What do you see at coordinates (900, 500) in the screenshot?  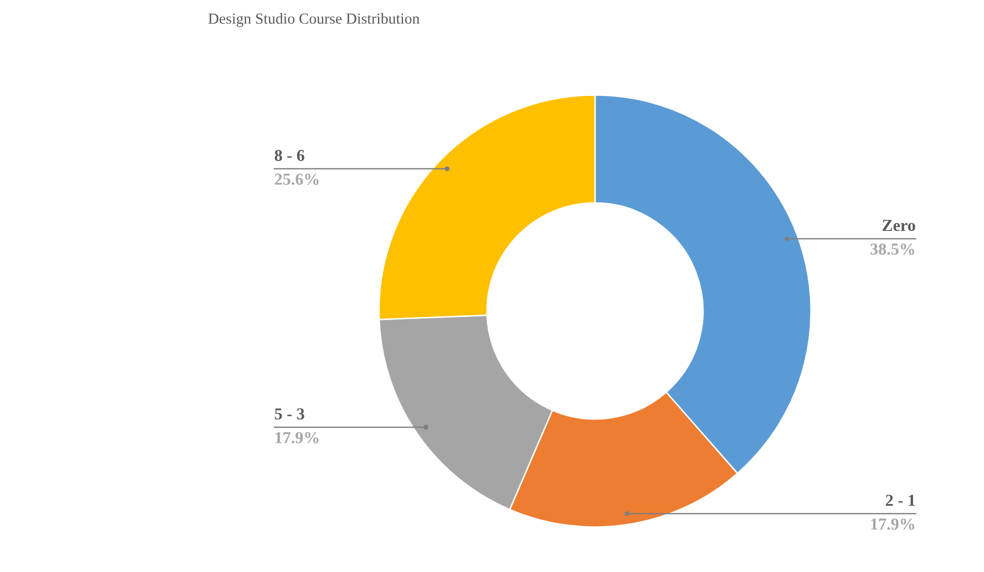 I see `slice-label: 2 - 1` at bounding box center [900, 500].